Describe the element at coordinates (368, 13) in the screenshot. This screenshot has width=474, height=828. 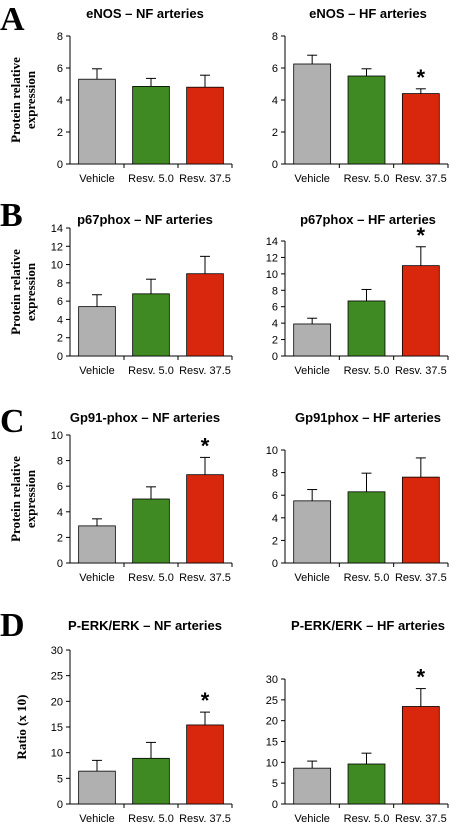
I see `chart-title: eNOS – HF arteries` at that location.